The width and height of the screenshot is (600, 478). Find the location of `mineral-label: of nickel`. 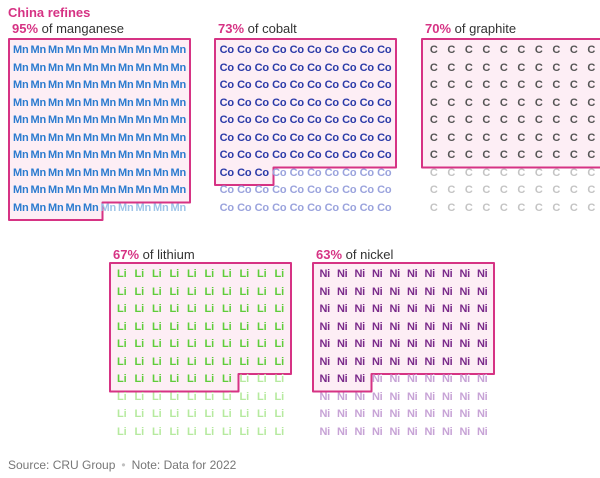

mineral-label: of nickel is located at coordinates (368, 254).